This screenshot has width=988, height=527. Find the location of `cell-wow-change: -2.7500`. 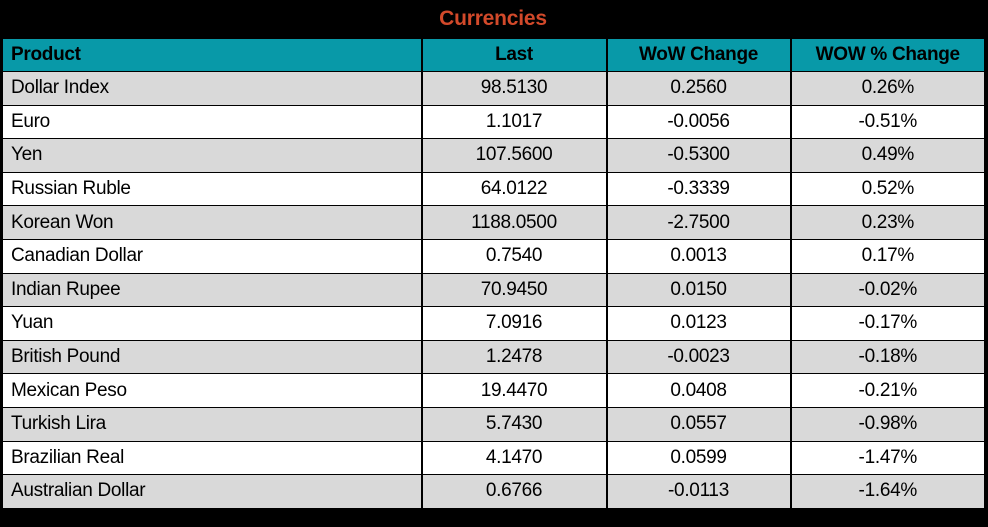

cell-wow-change: -2.7500 is located at coordinates (698, 222).